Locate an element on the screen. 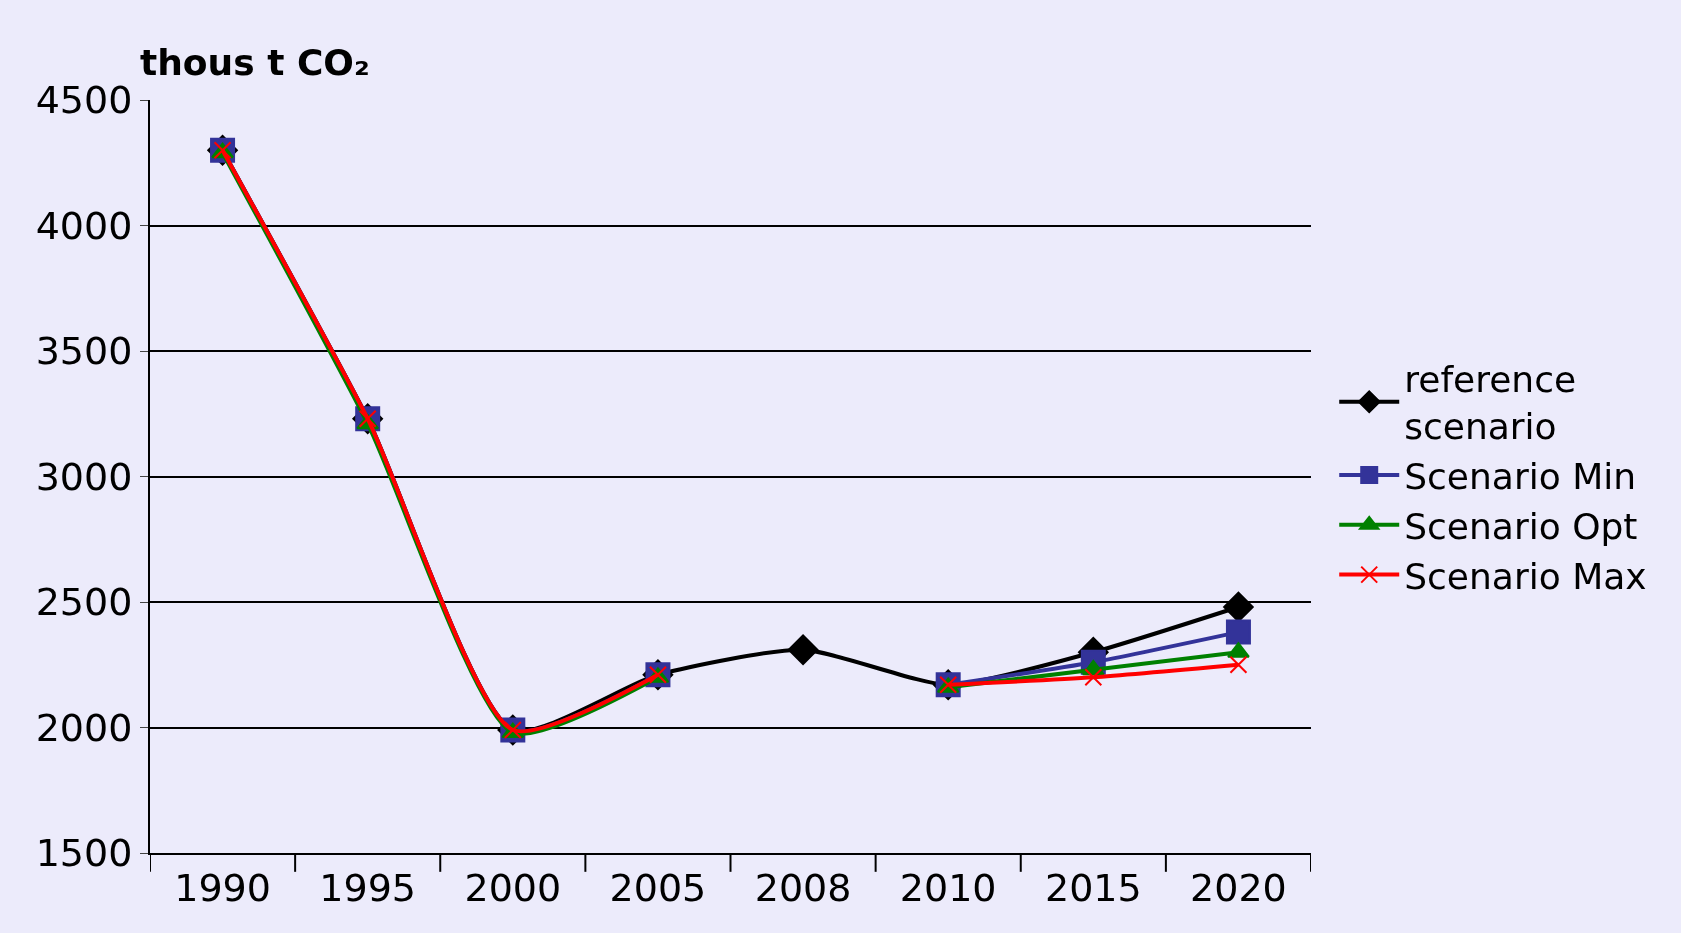 The width and height of the screenshot is (1681, 933). legend-label: reference scenario is located at coordinates (1490, 403).